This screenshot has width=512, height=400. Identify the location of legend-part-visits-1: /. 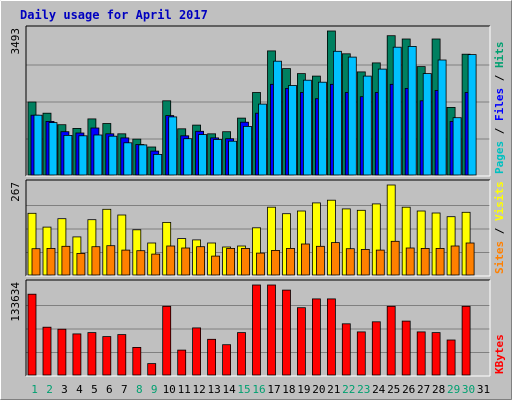
(499, 231).